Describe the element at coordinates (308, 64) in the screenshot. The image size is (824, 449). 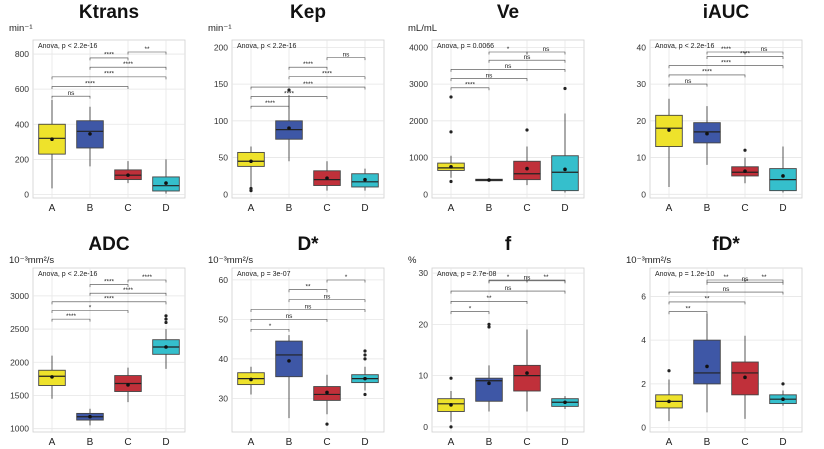
I see `significance-label-BC: ****` at that location.